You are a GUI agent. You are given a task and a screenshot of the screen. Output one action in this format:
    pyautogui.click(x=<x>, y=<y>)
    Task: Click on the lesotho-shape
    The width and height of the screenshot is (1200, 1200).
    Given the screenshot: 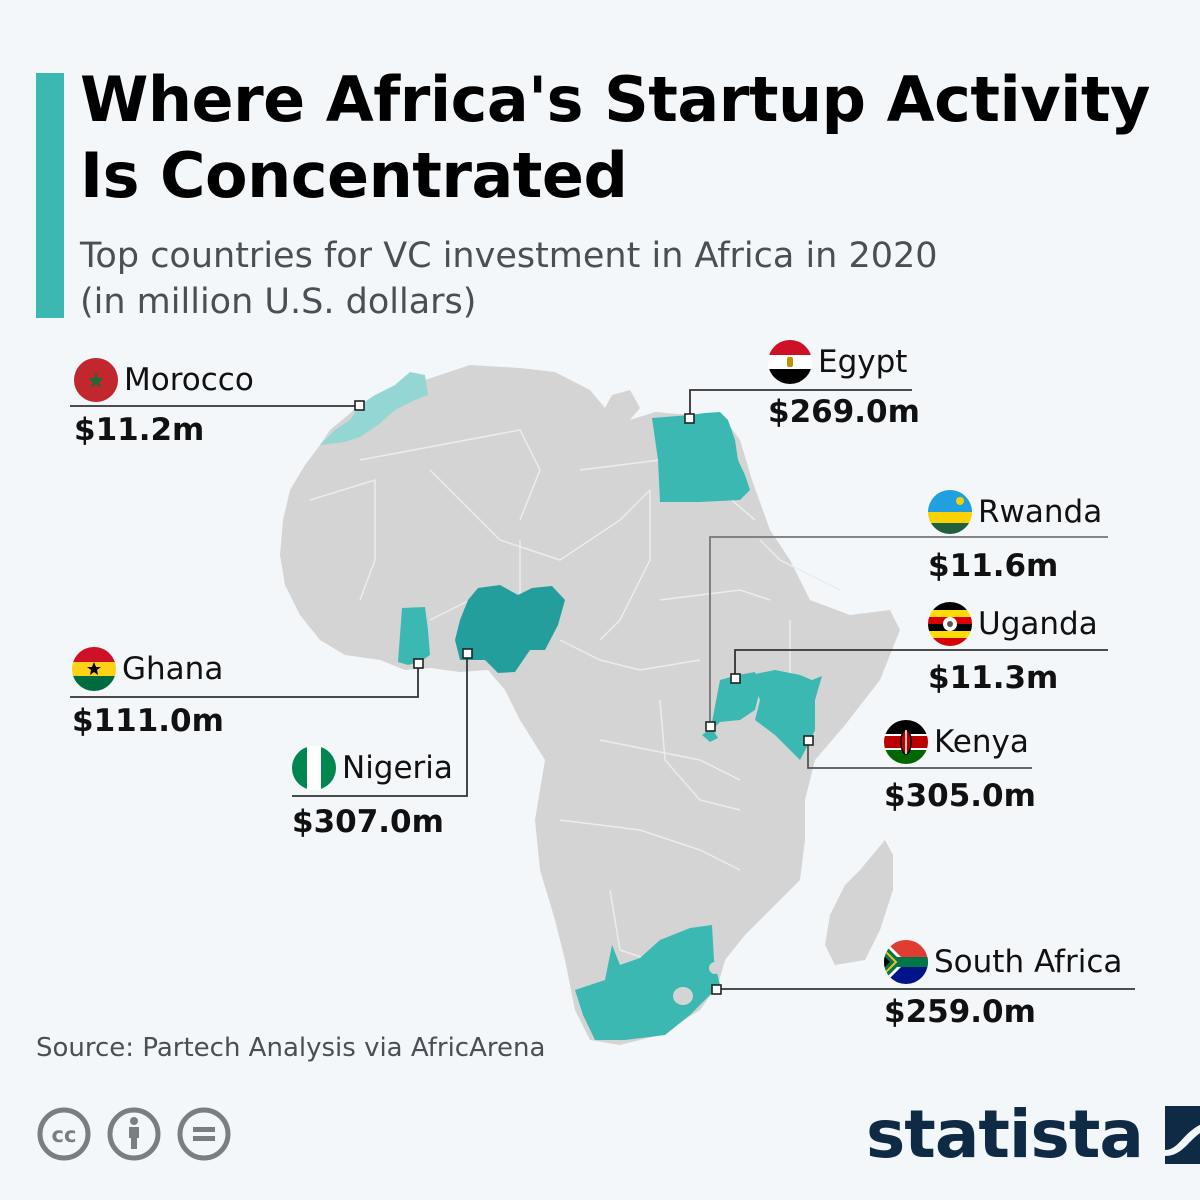 What is the action you would take?
    pyautogui.click(x=683, y=996)
    